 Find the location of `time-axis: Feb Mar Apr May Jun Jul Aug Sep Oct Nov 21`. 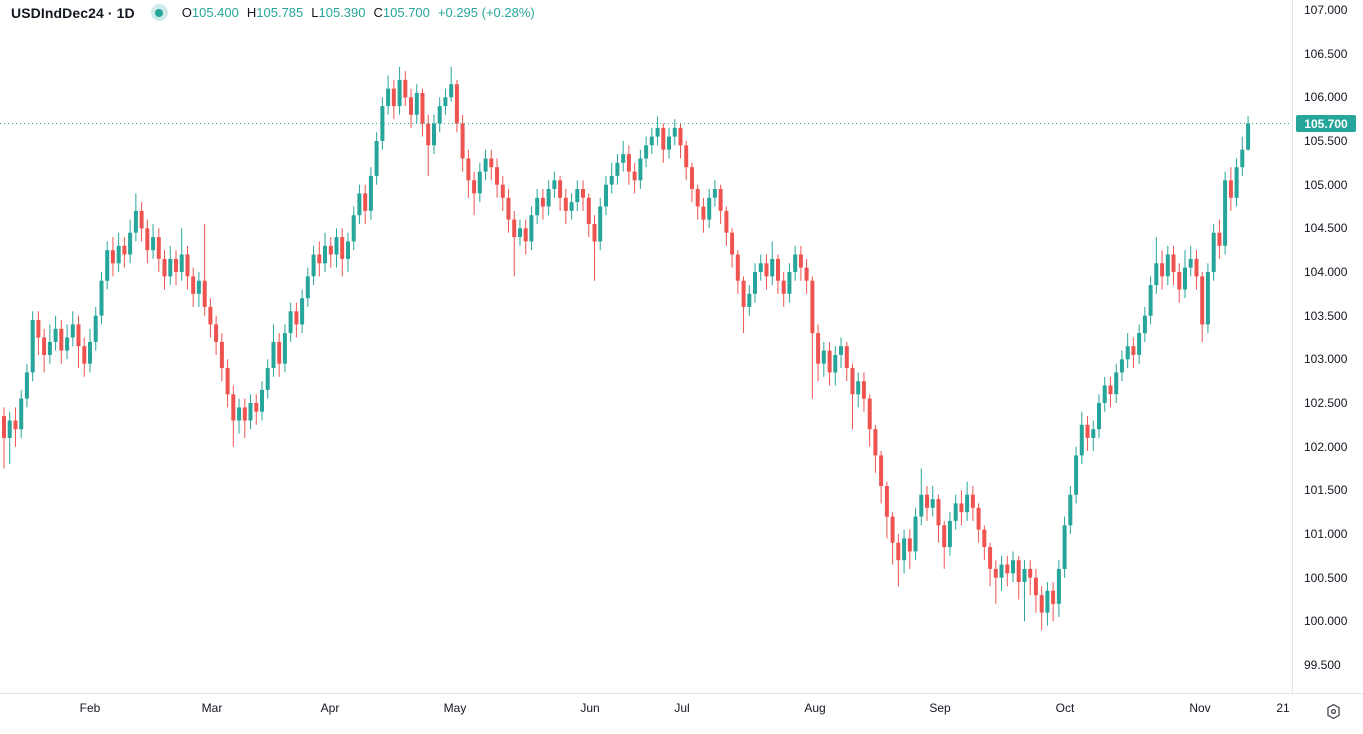

time-axis: Feb Mar Apr May Jun Jul Aug Sep Oct Nov 21 is located at coordinates (681, 713).